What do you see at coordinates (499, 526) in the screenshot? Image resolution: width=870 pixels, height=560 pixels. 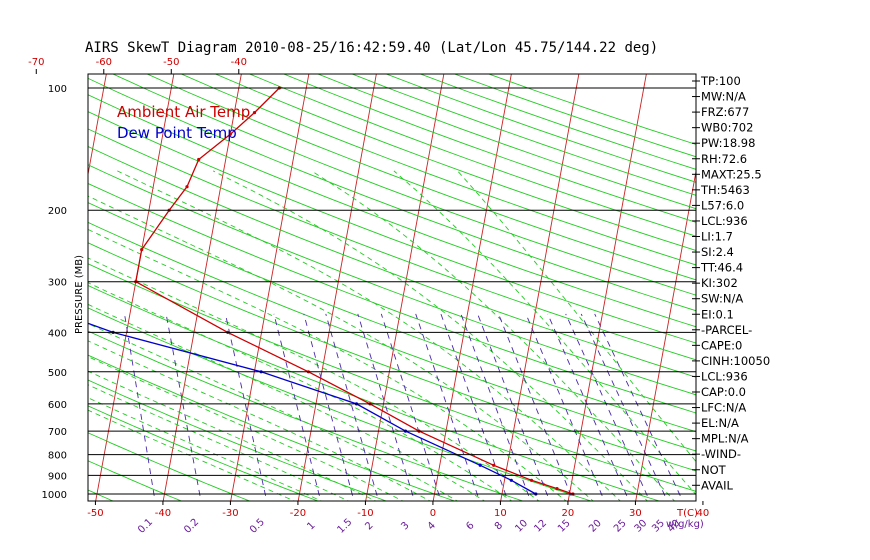 I see `mixing-ratio-tick-label: 8` at bounding box center [499, 526].